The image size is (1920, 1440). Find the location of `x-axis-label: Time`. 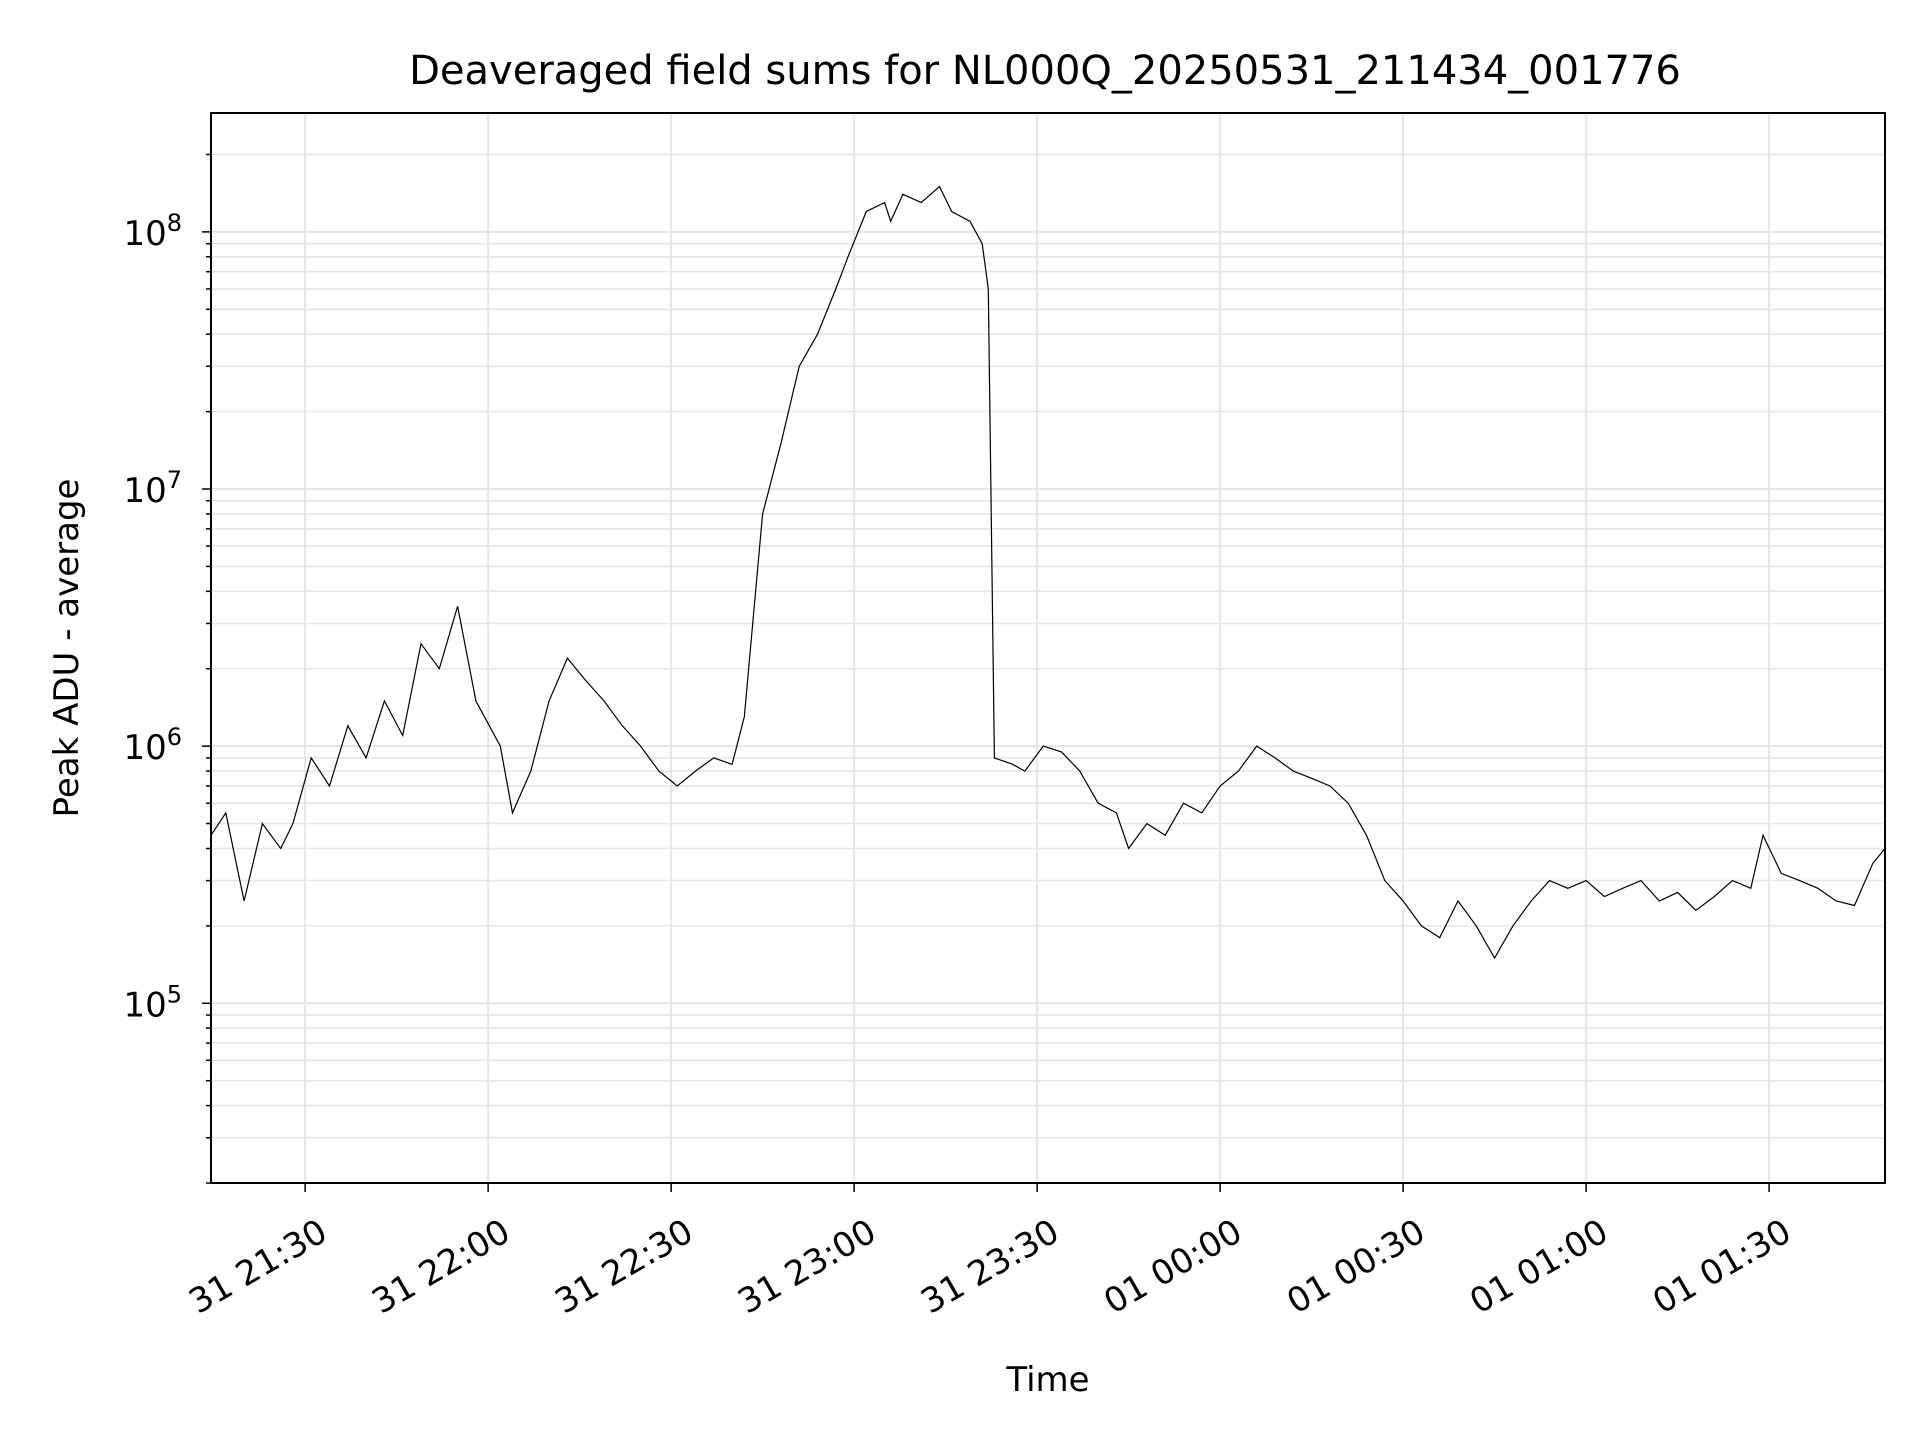

x-axis-label: Time is located at coordinates (1047, 1380).